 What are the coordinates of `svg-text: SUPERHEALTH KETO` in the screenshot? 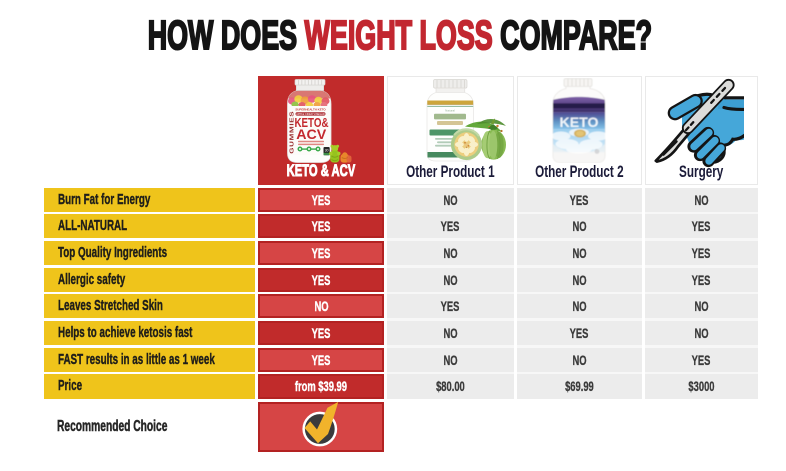 It's located at (310, 110).